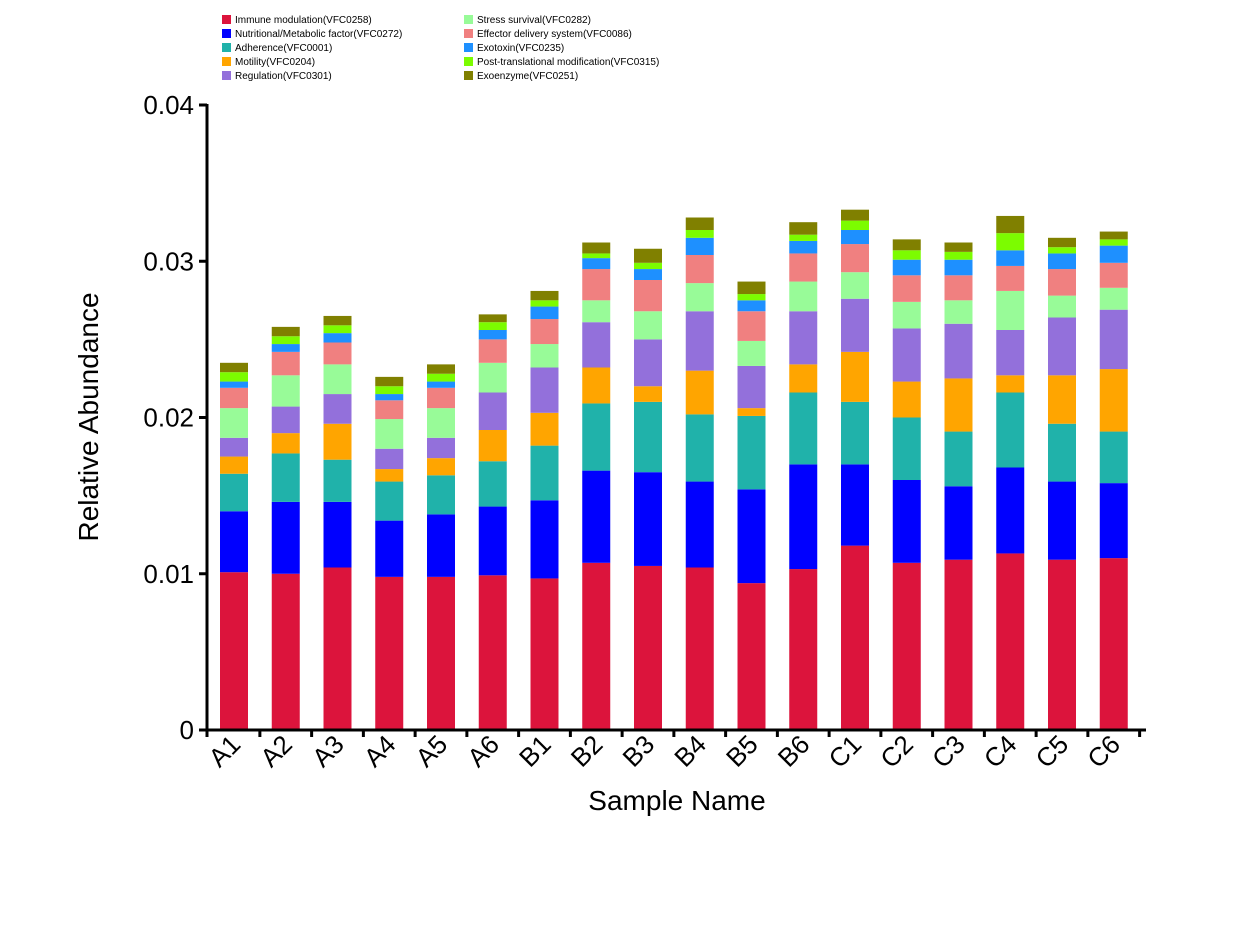 This screenshot has width=1250, height=942. I want to click on bar-stack-A2, so click(285, 528).